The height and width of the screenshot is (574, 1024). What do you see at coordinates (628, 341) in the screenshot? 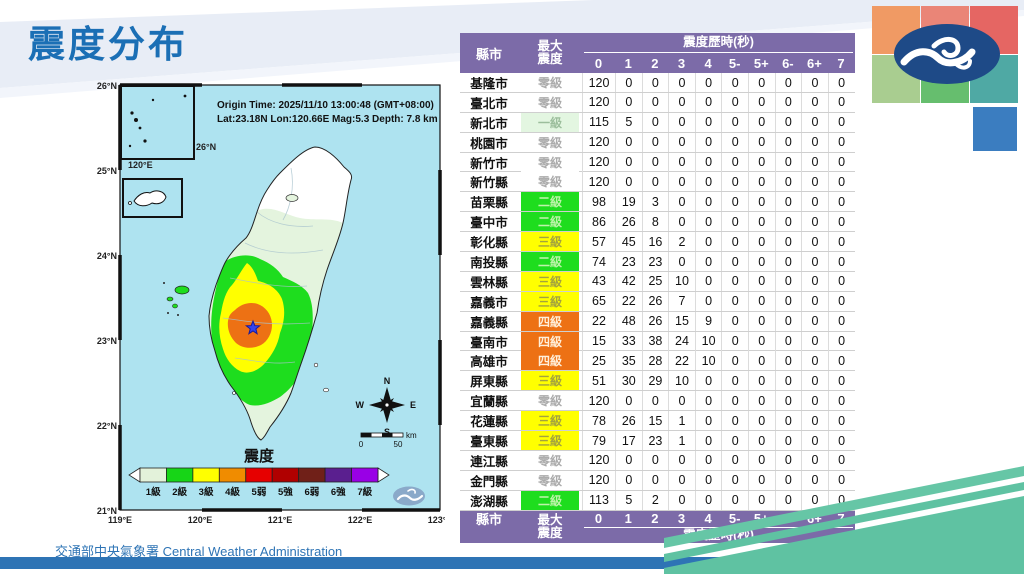
I see `duration-value: 33` at bounding box center [628, 341].